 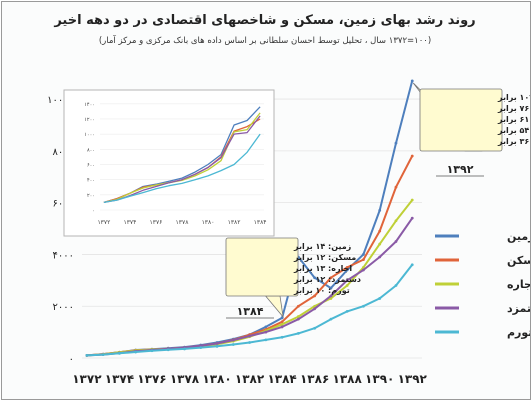 I want to click on x-tick-label: ۱۳۷۸, so click(x=185, y=379).